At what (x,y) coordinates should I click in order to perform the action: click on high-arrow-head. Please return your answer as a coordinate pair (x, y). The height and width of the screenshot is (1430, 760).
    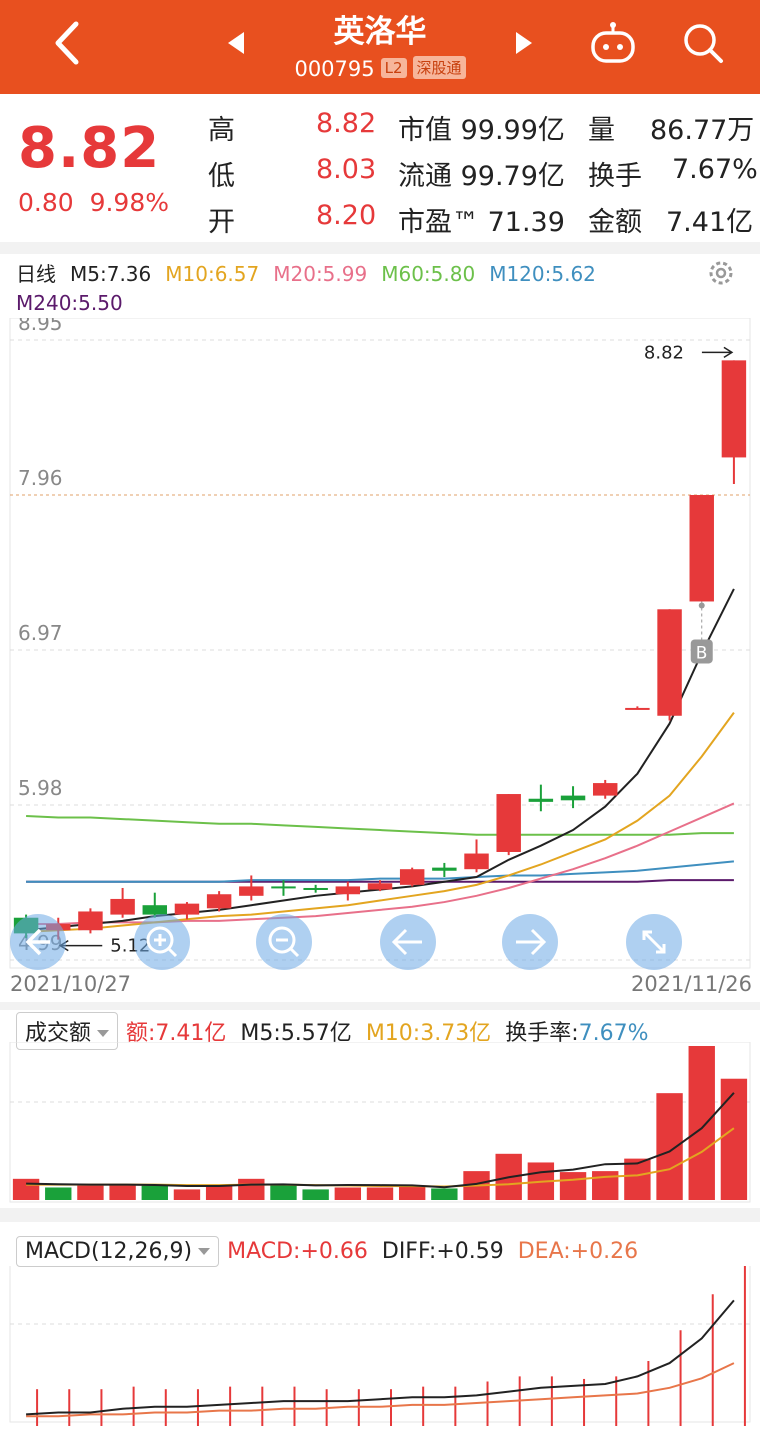
    Looking at the image, I should click on (728, 352).